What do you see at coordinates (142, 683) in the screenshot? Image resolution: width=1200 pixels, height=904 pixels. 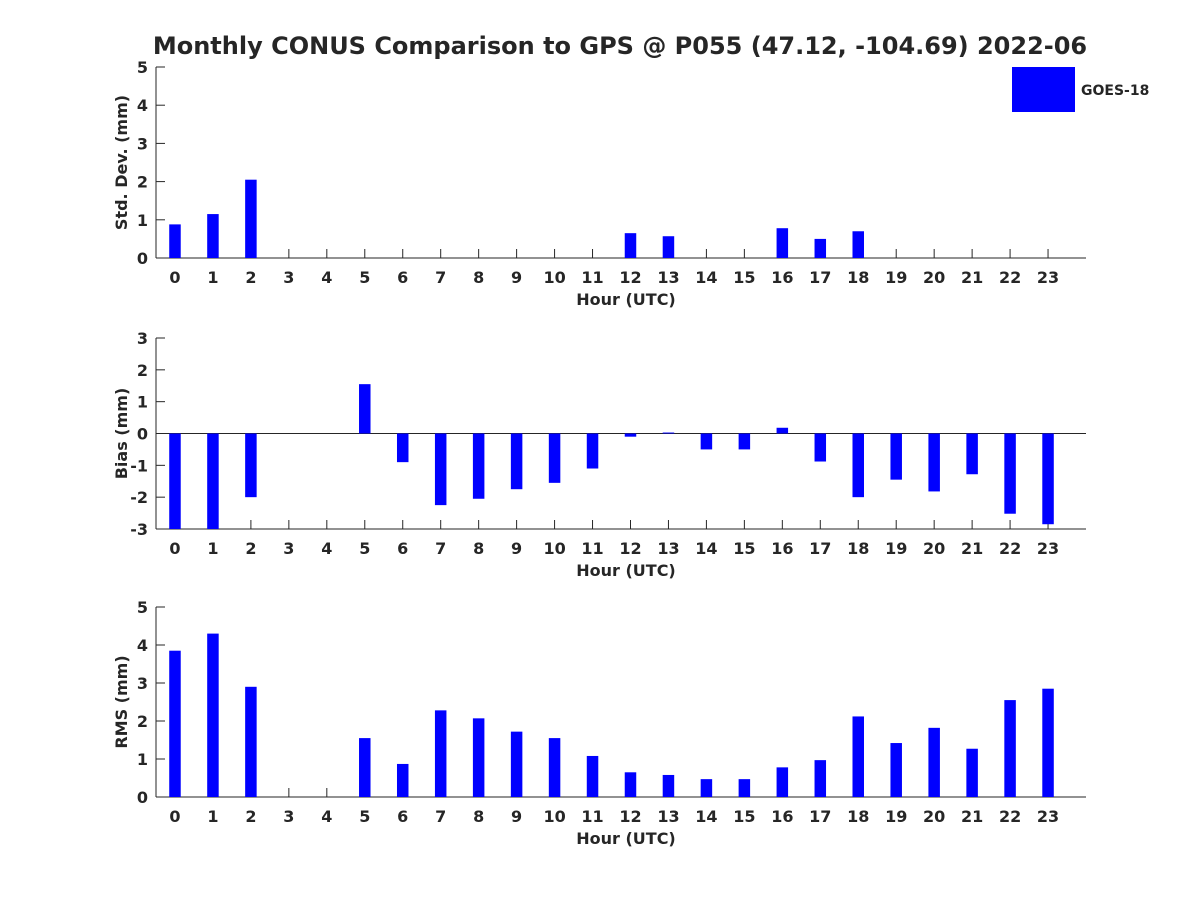 I see `y-tick-label: 3` at bounding box center [142, 683].